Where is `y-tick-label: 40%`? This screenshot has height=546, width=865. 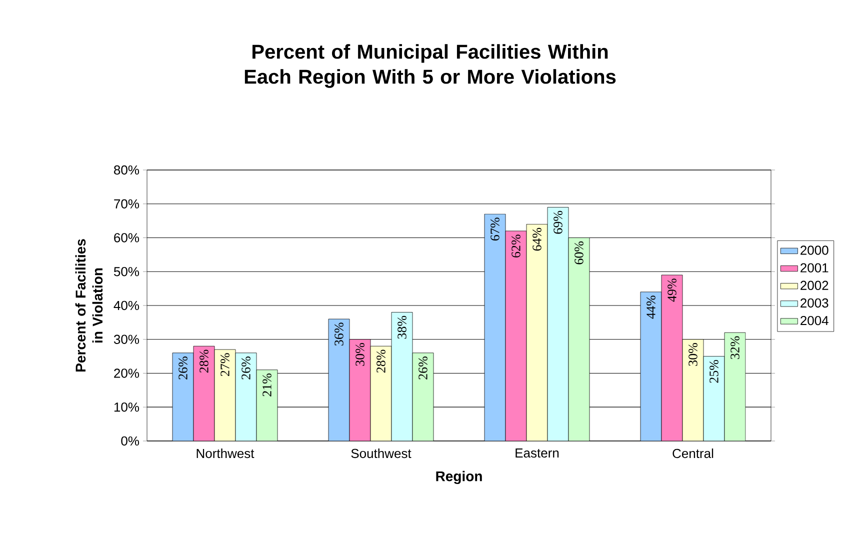
y-tick-label: 40% is located at coordinates (127, 305).